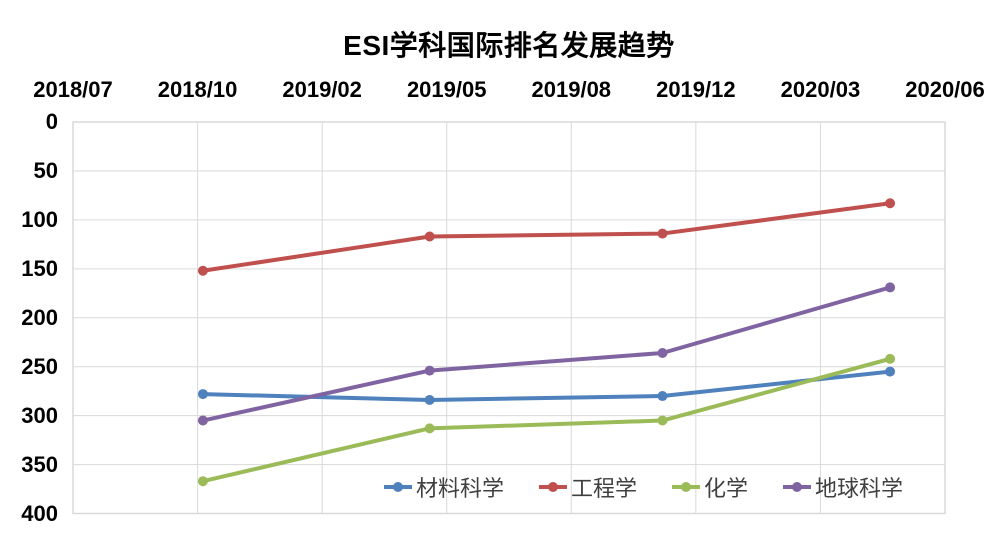  I want to click on legend-label: 材料科学, so click(460, 488).